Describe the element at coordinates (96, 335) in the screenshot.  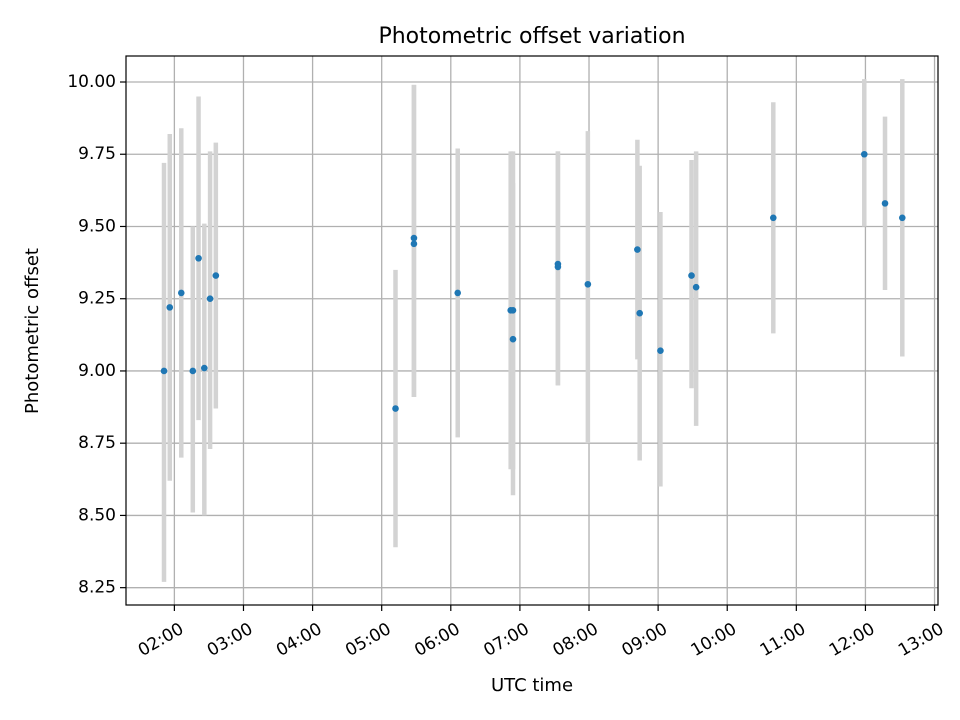
I see `y-axis-ticks: 8.25 8.50 8.75 9.00 9.25 9.50 9.75 10.00` at that location.